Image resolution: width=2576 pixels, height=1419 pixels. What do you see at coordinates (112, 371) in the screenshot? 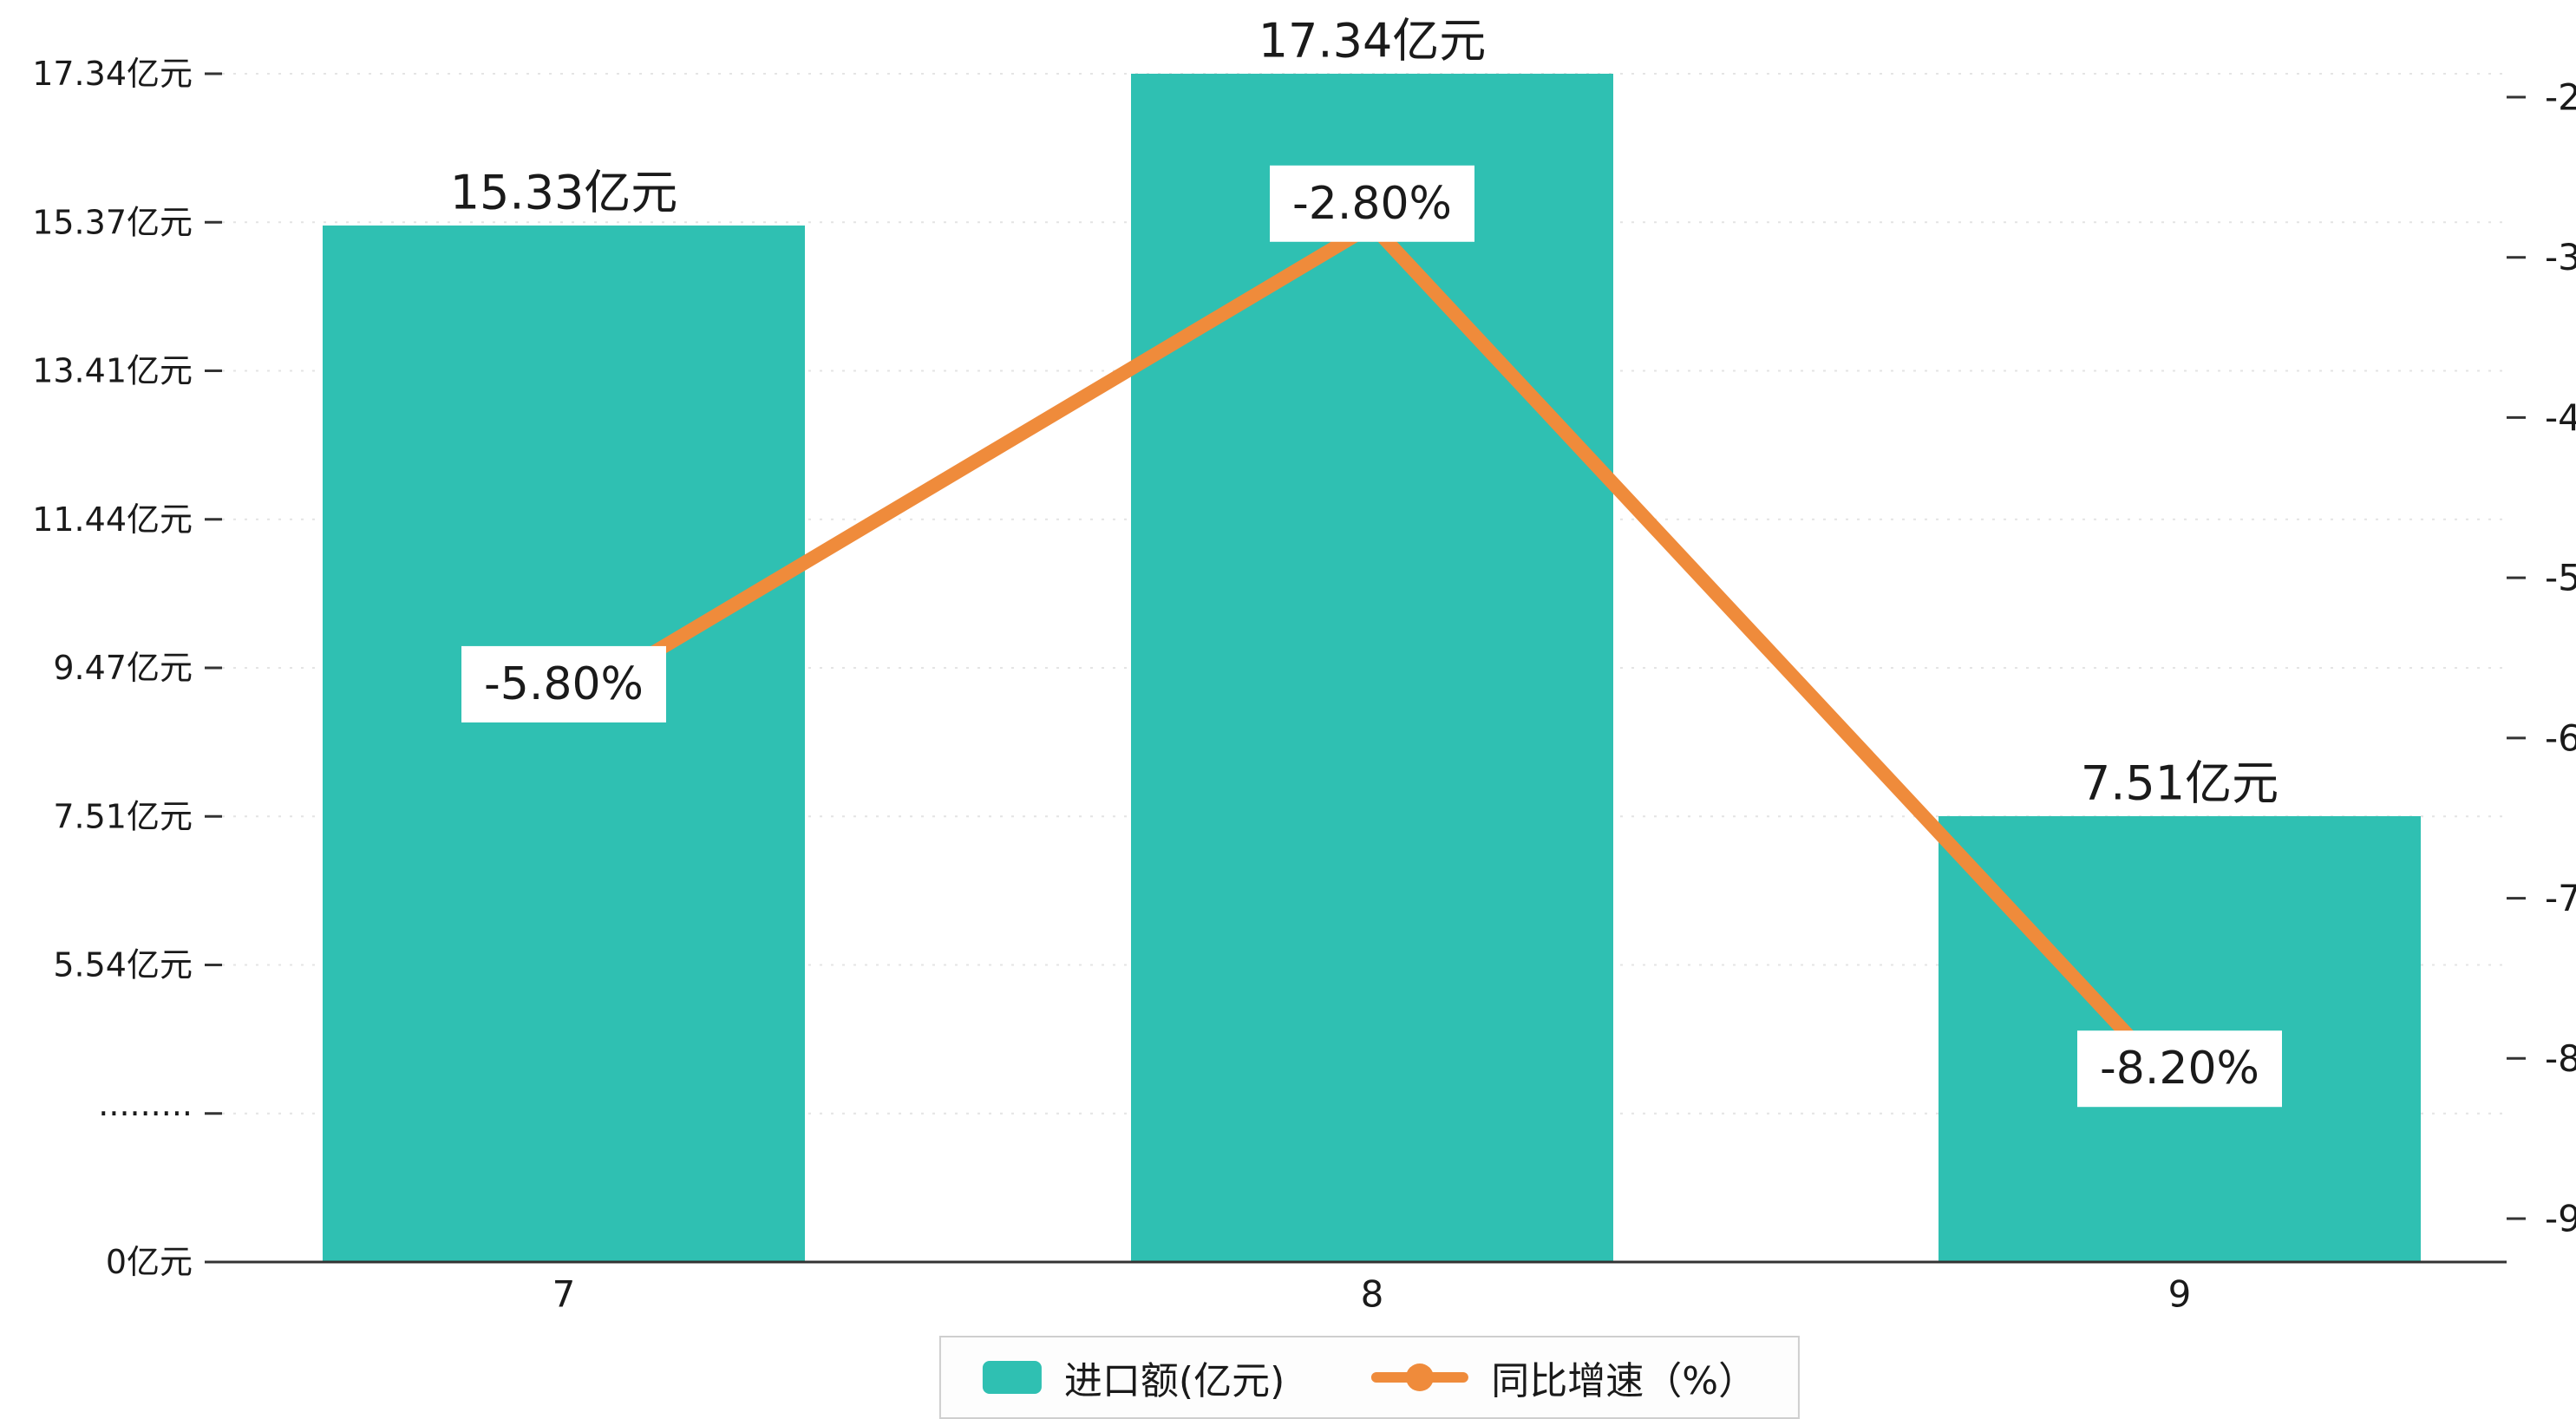
I see `y-tick-label-left: 13.41亿元` at bounding box center [112, 371].